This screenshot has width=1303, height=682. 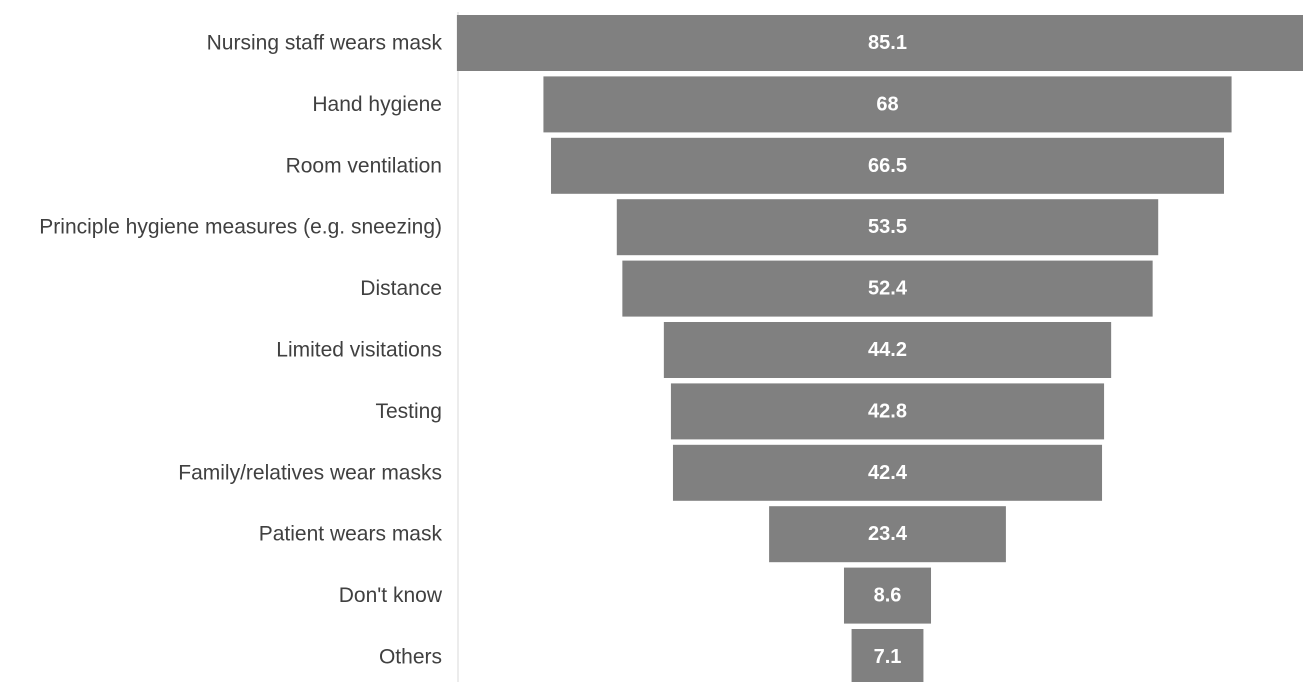 I want to click on data-label: 23.4, so click(x=888, y=534).